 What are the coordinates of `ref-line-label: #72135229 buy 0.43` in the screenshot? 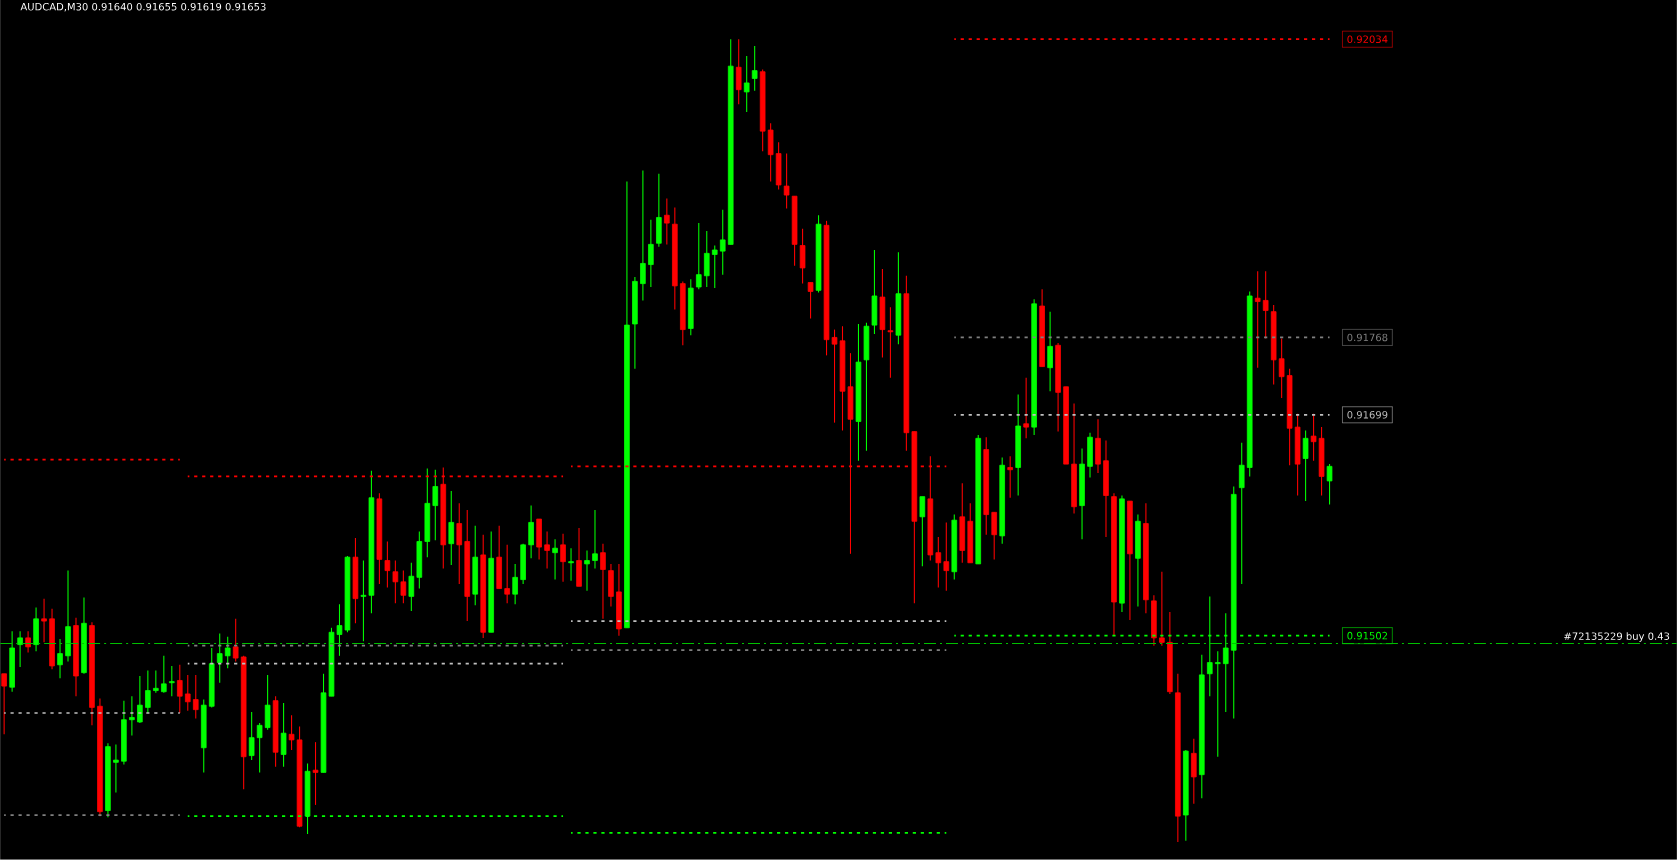 It's located at (1617, 637).